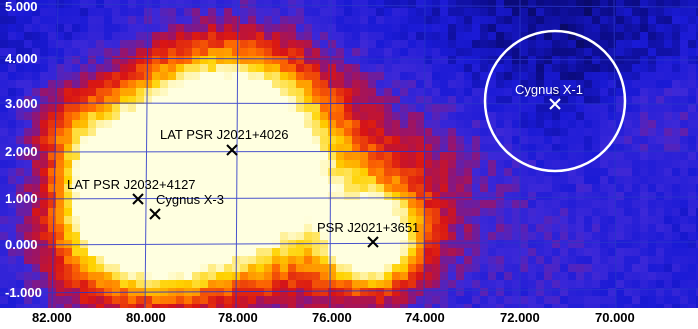  I want to click on cygnus-x1-region-circle, so click(555, 101).